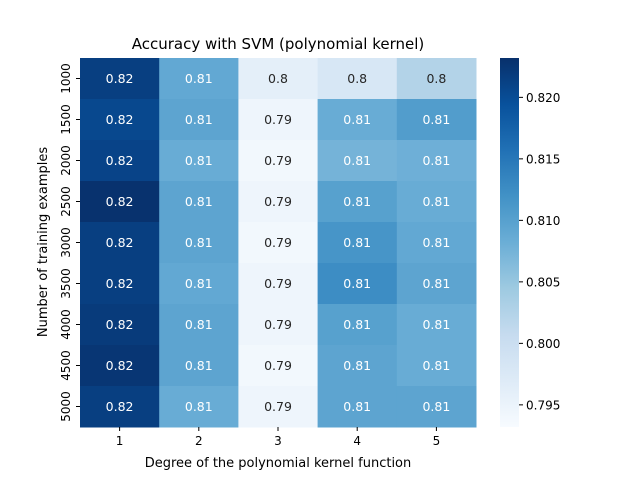  What do you see at coordinates (543, 221) in the screenshot?
I see `colorbar-tick-label: 0.810` at bounding box center [543, 221].